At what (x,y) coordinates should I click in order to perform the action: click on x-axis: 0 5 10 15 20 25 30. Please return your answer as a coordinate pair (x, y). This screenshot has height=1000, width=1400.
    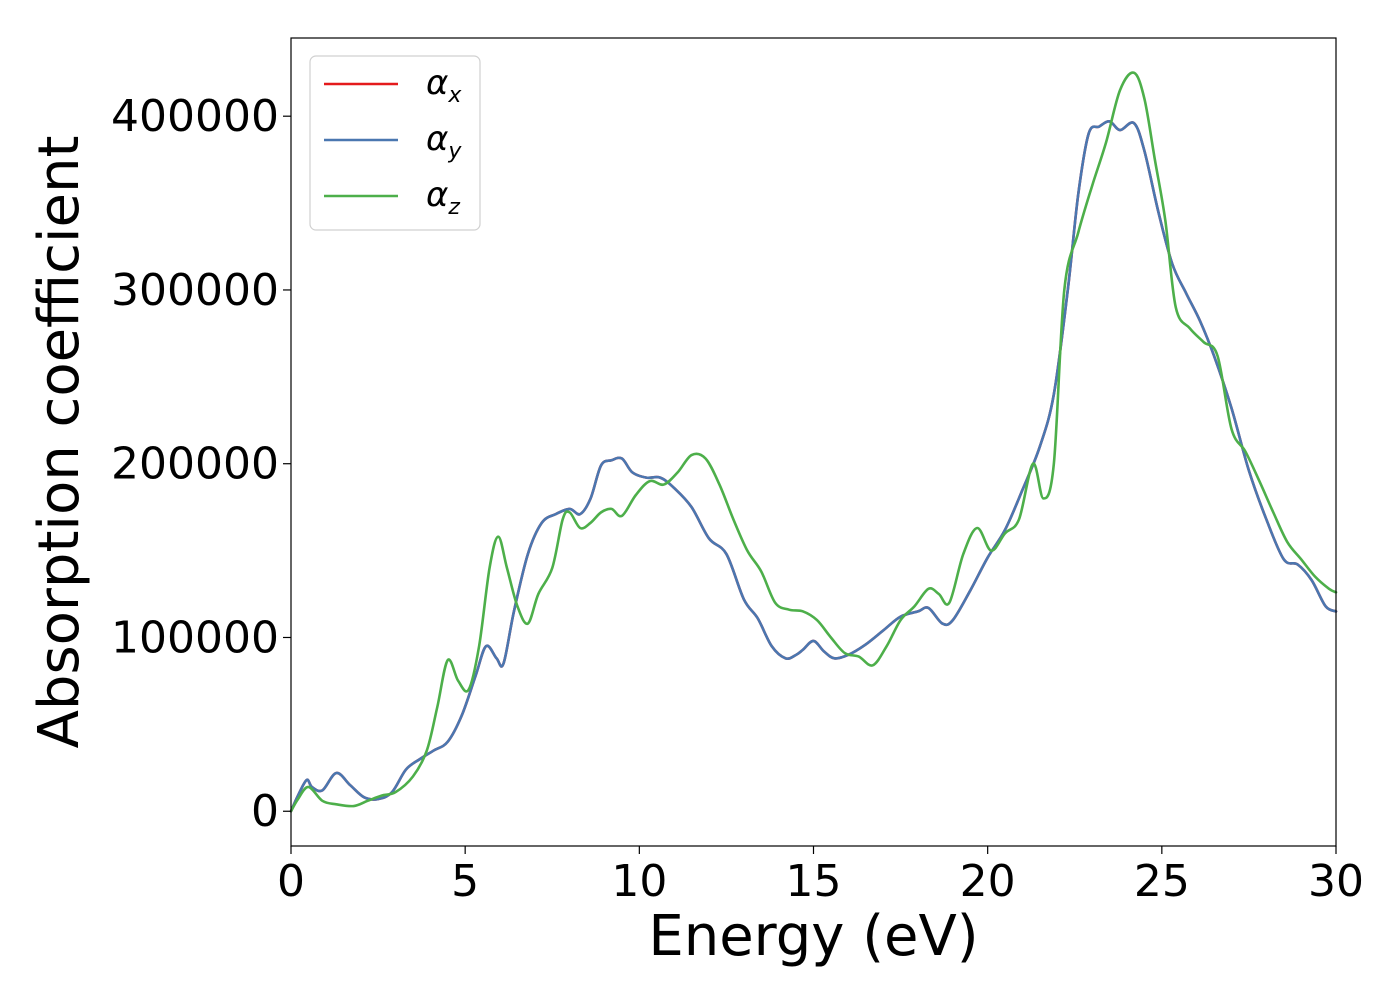
    Looking at the image, I should click on (820, 876).